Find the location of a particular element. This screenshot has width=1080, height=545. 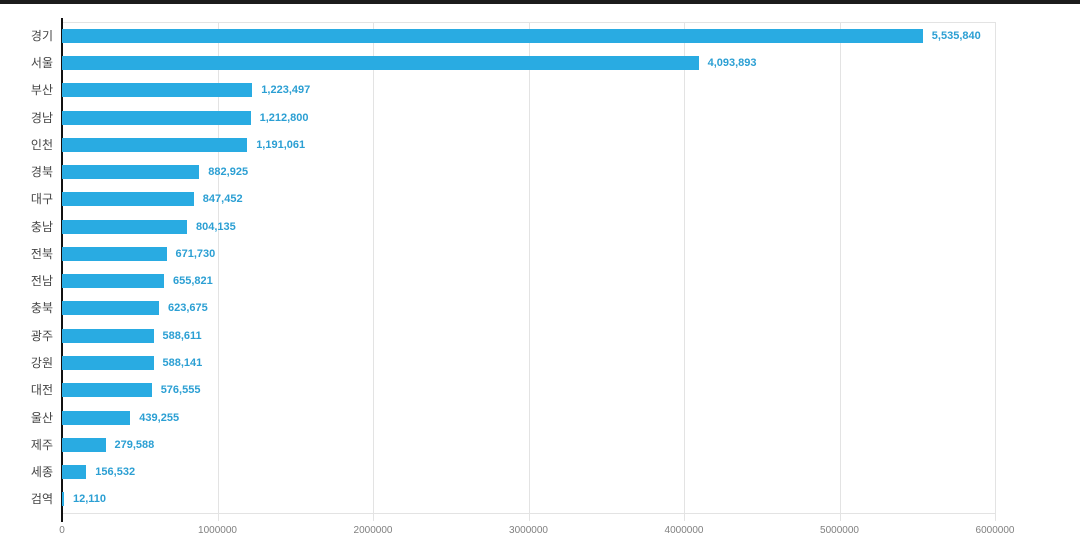

x-tick-label: 6000000 is located at coordinates (995, 530).